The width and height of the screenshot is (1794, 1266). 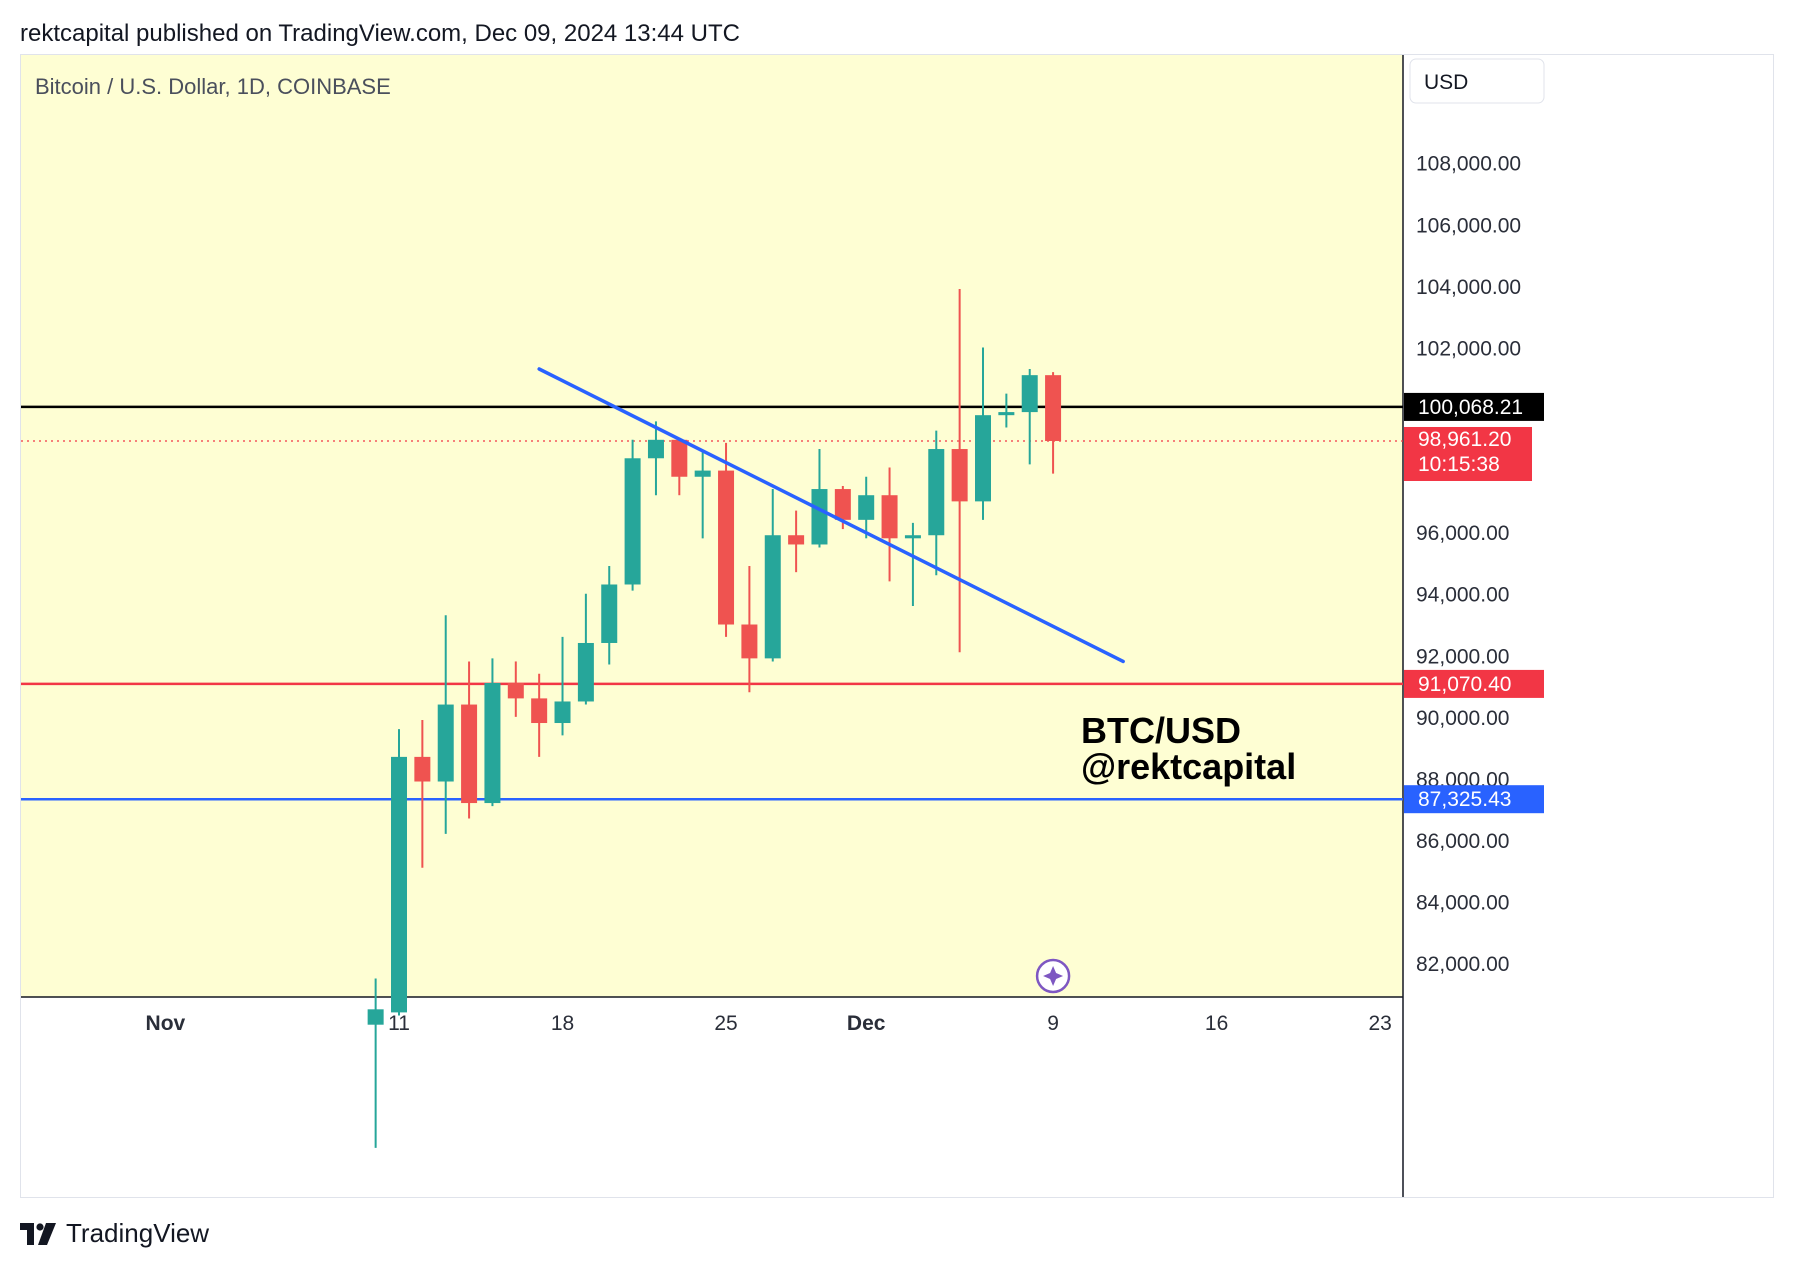 I want to click on currency-button-label: USD, so click(x=1446, y=82).